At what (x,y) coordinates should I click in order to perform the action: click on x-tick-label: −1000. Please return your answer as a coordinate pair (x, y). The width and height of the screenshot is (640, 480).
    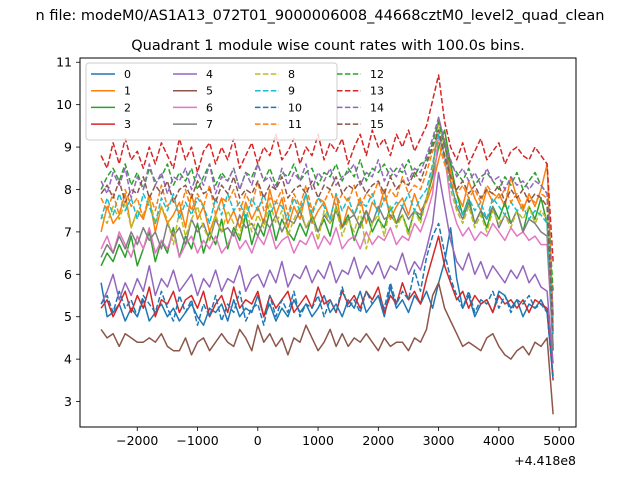
    Looking at the image, I should click on (197, 440).